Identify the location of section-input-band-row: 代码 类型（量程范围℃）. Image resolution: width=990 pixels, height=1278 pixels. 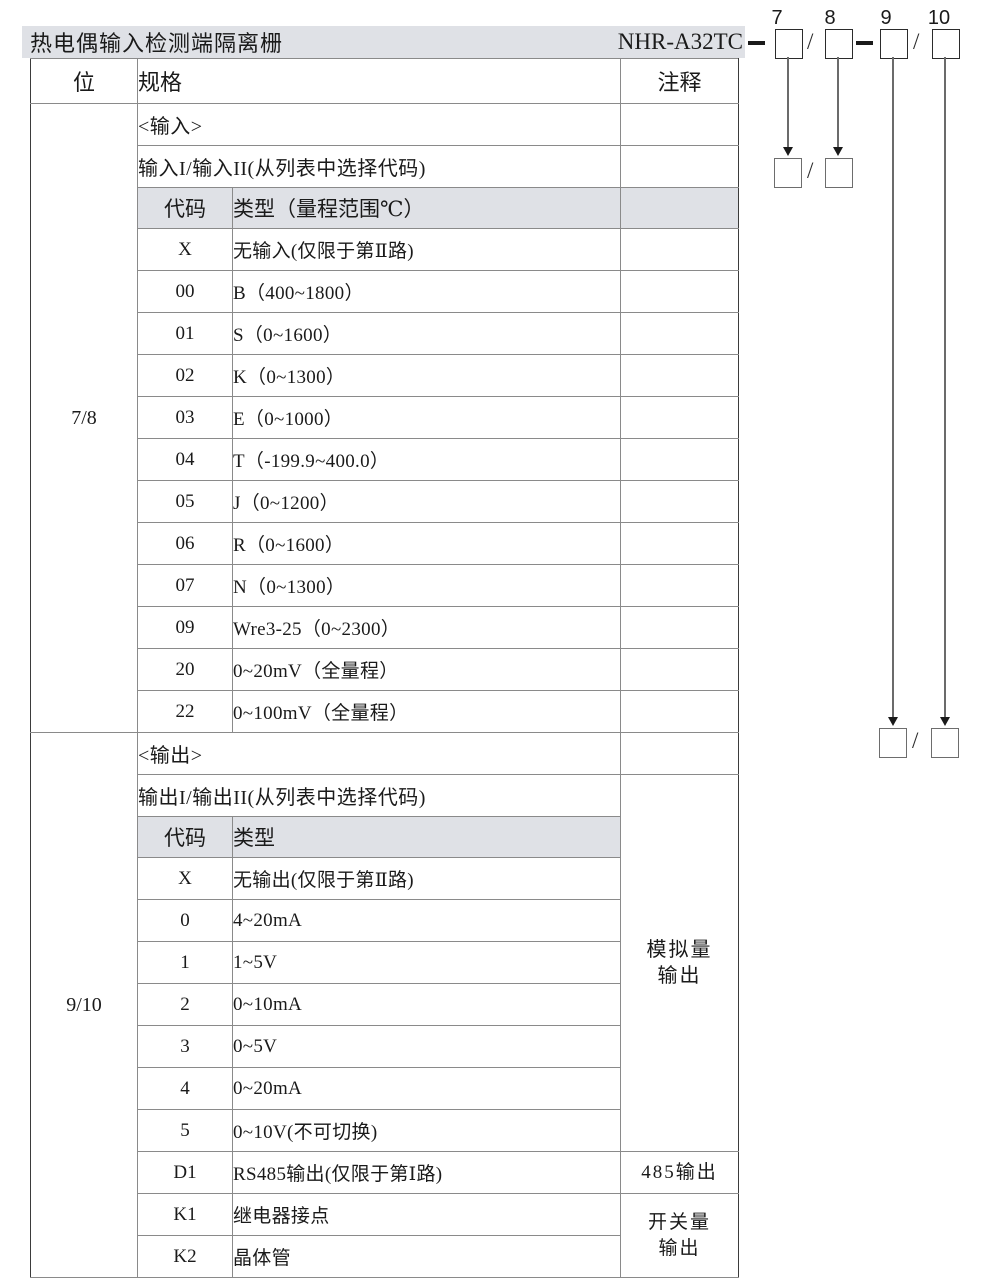
(385, 208).